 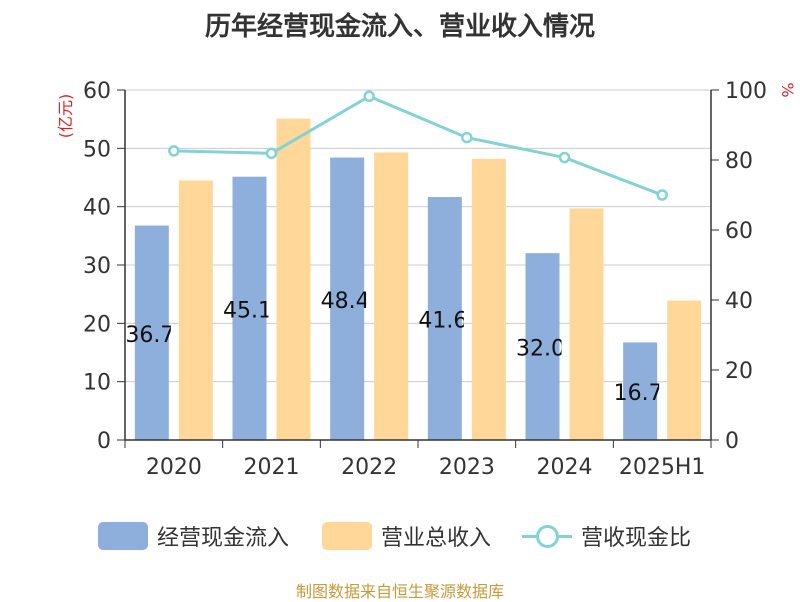 I want to click on data-label: 41.653, so click(x=456, y=321).